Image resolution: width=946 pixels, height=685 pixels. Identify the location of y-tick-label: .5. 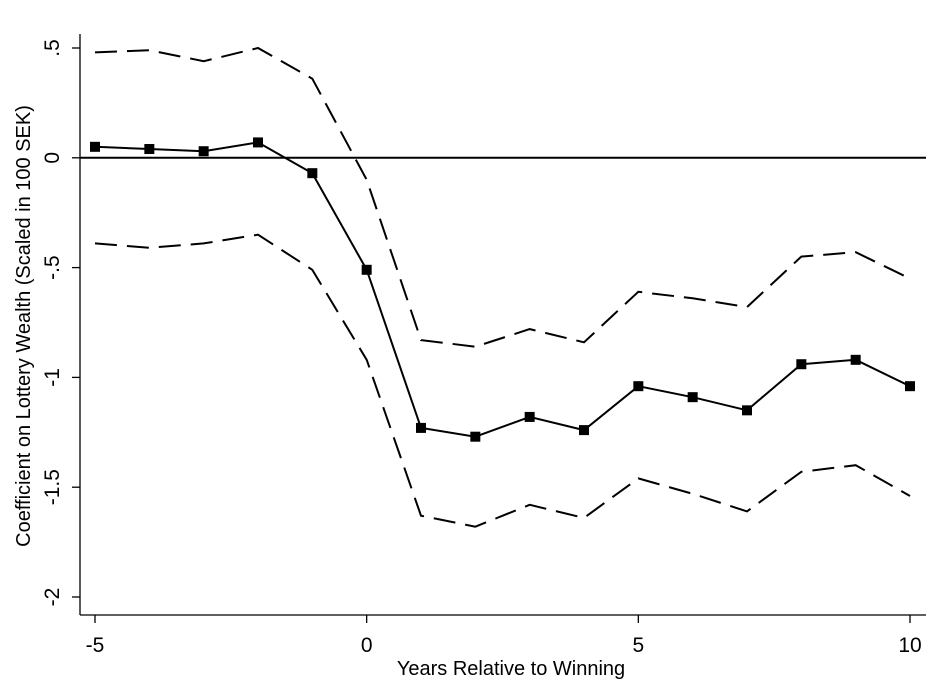
(52, 48).